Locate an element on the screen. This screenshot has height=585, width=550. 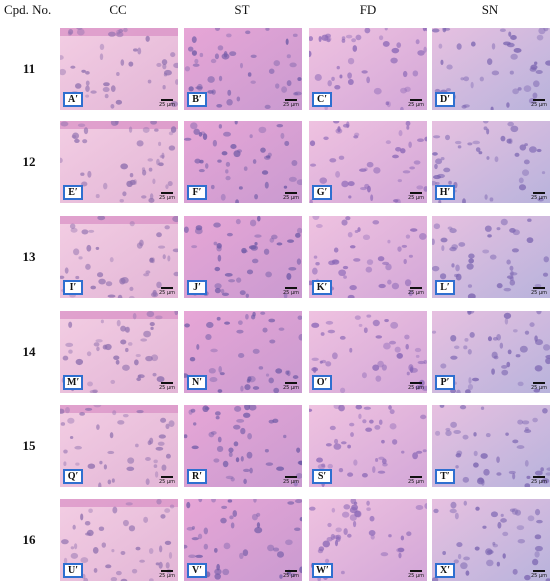
micrograph: G′ 25 μm is located at coordinates (368, 162).